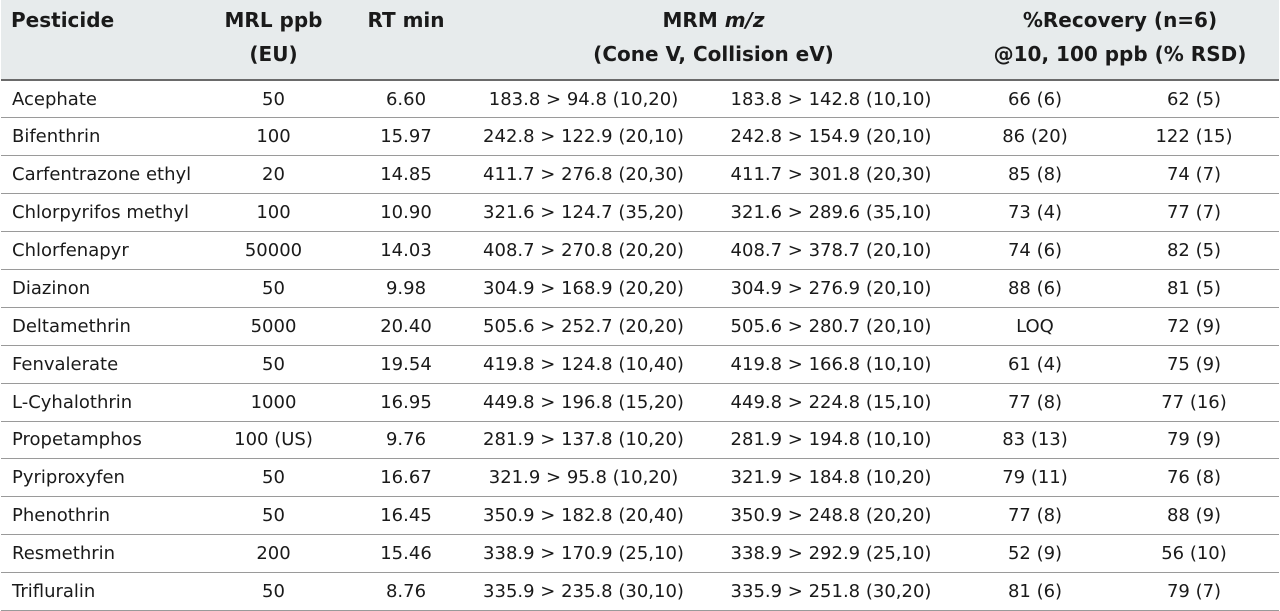 The height and width of the screenshot is (611, 1280). I want to click on cell-recovery-10ppb: LOQ, so click(1035, 326).